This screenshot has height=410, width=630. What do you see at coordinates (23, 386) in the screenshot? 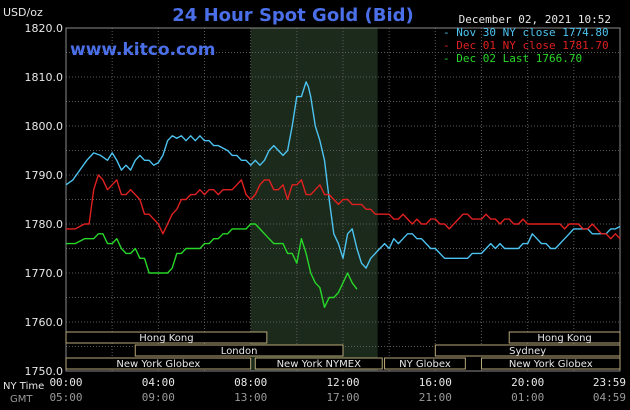
I see `ny-time-label: NY Time` at bounding box center [23, 386].